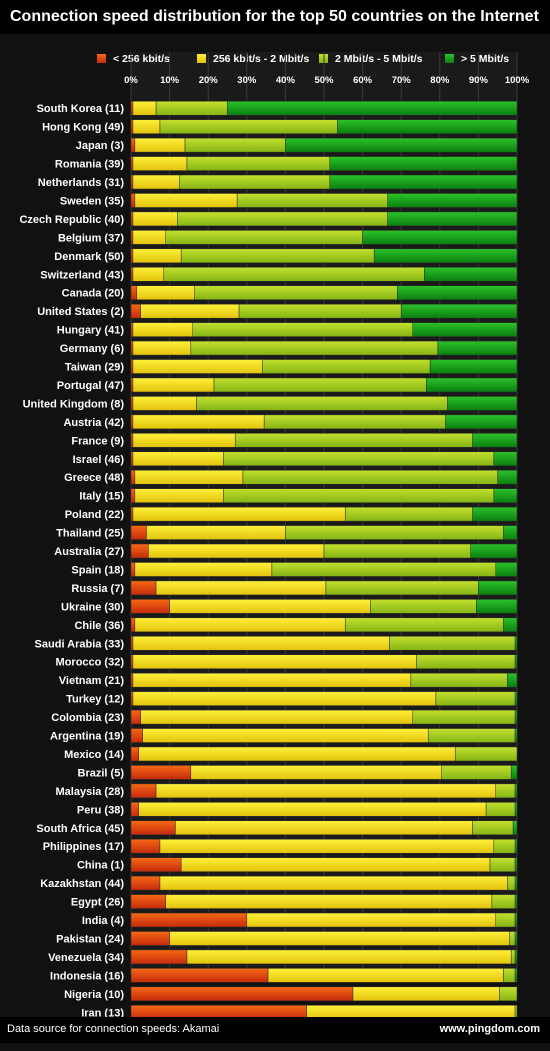  I want to click on site-url: www.pingdom.com, so click(489, 1029).